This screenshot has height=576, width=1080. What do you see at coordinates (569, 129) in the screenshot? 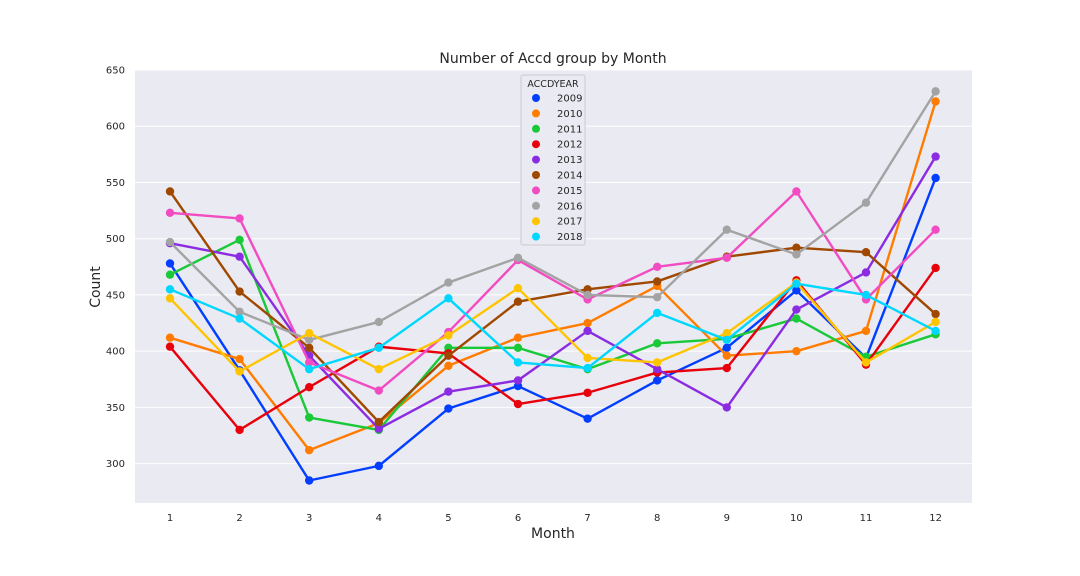
I see `legend-label-2011: 2011` at bounding box center [569, 129].